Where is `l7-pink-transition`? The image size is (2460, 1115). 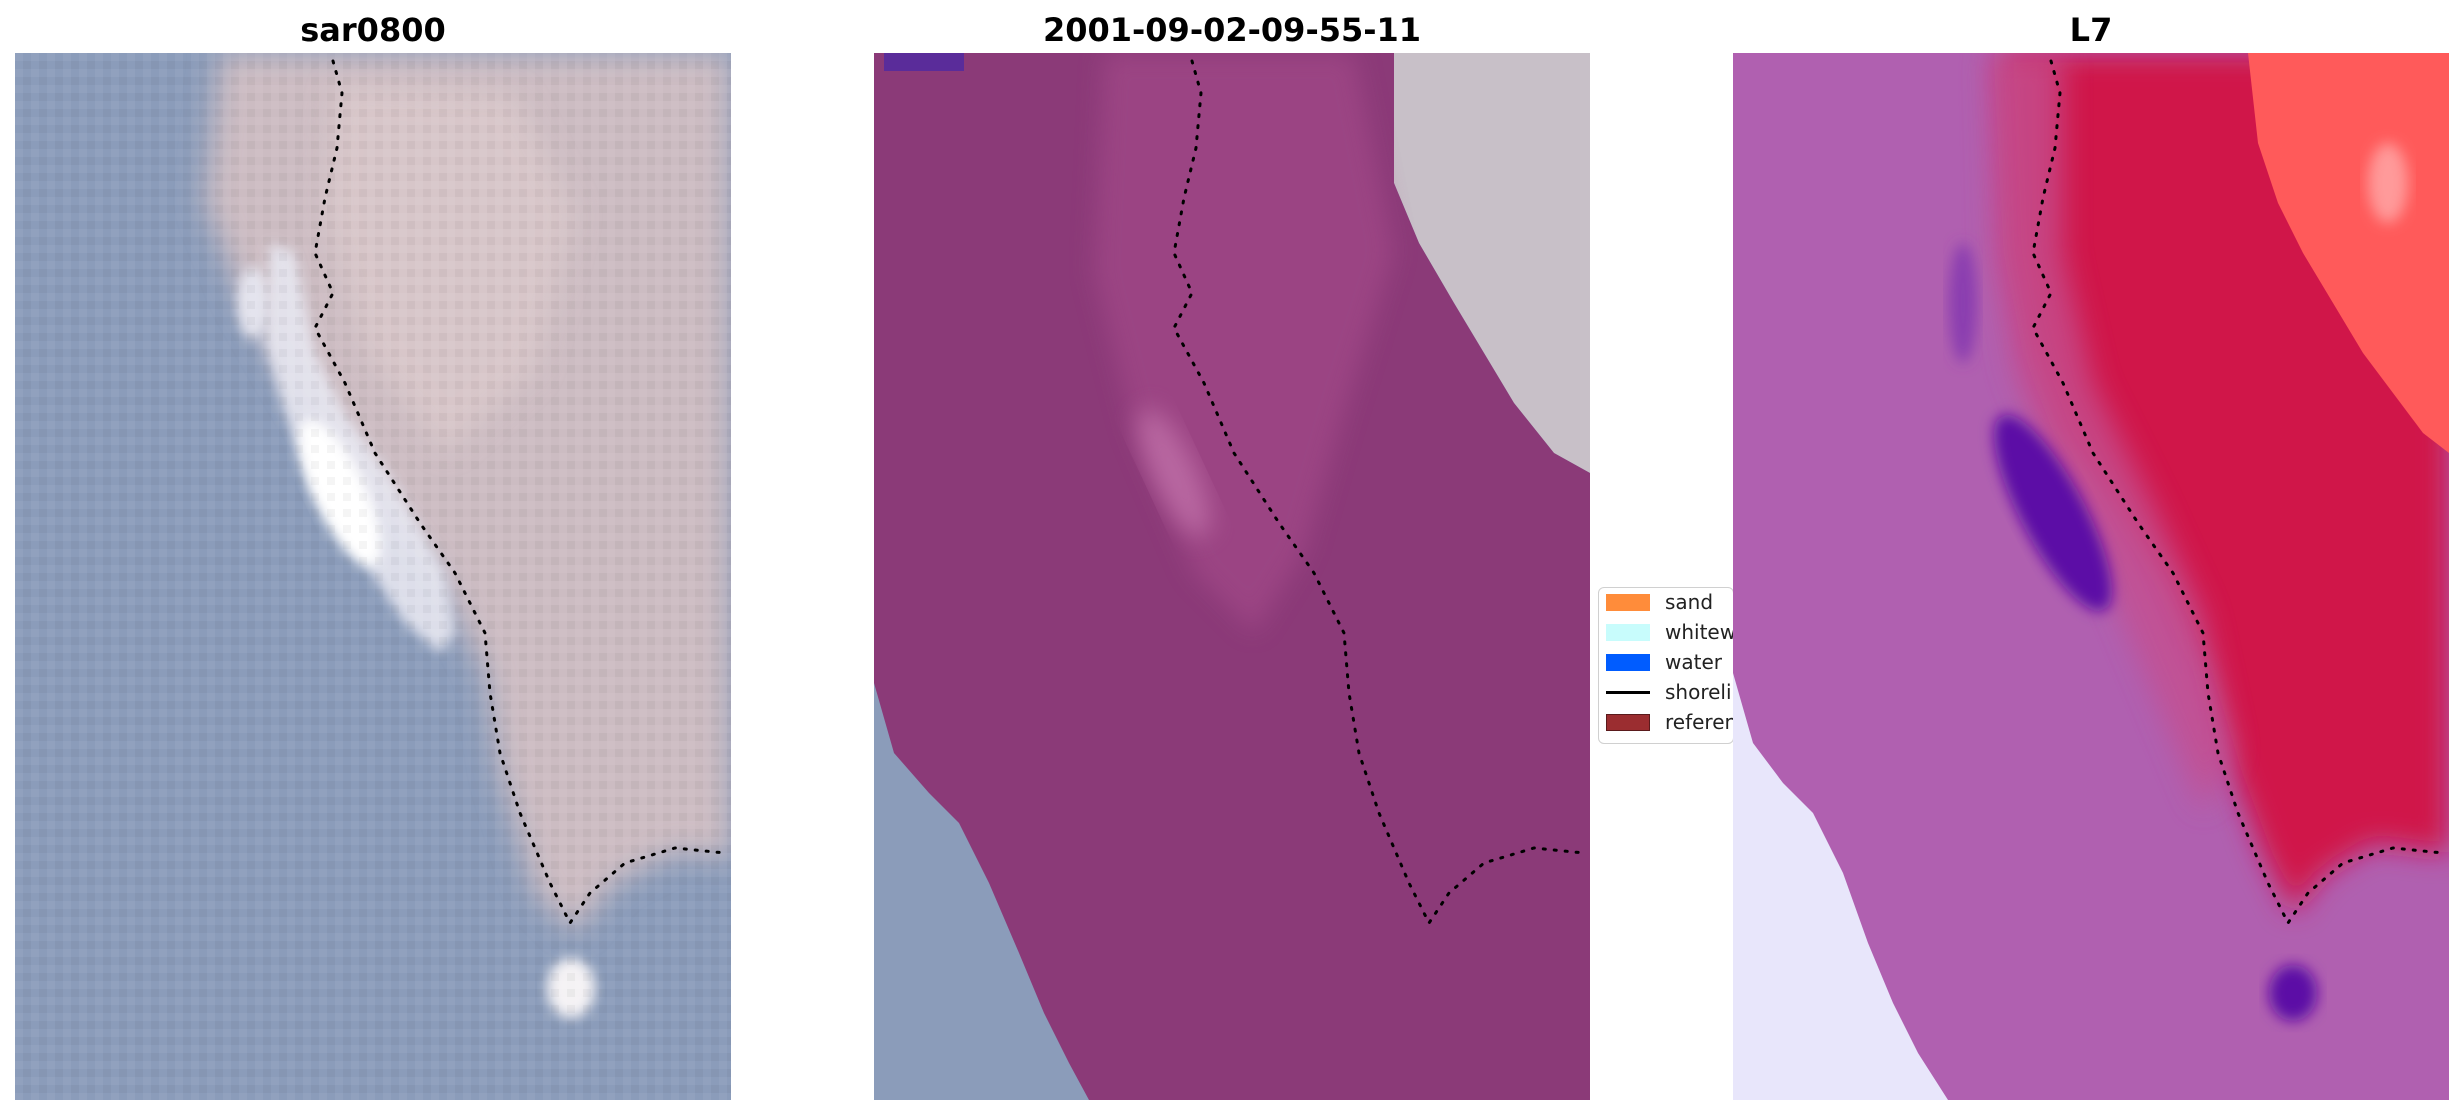
l7-pink-transition is located at coordinates (2110, 433).